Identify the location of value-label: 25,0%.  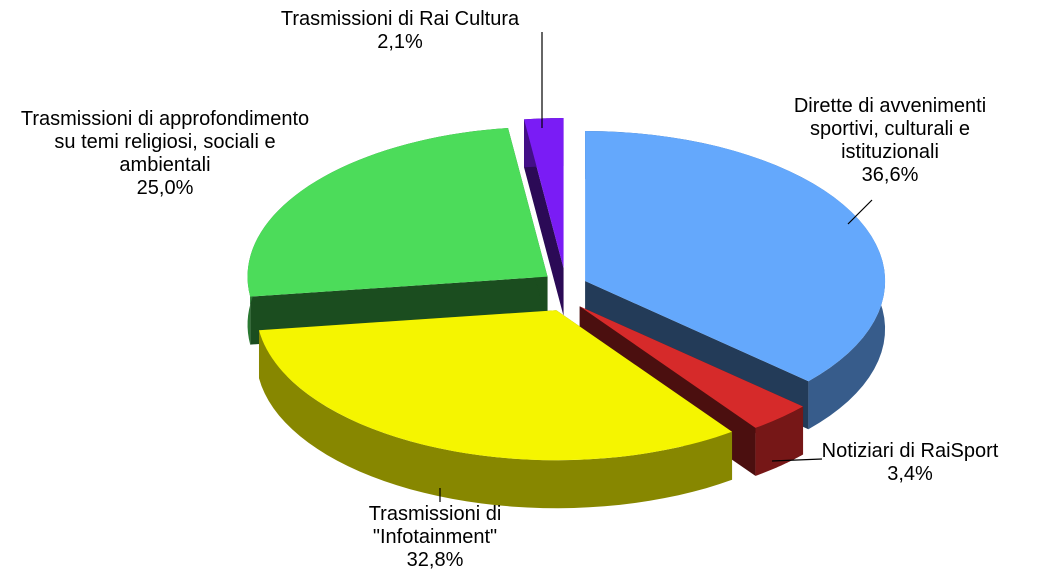
(165, 188).